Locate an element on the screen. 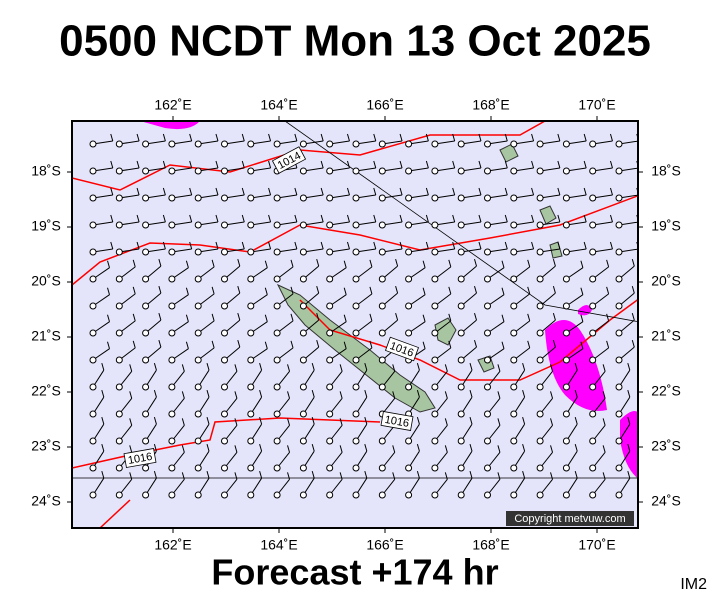 The height and width of the screenshot is (605, 711). lat-label: 18˚S is located at coordinates (46, 171).